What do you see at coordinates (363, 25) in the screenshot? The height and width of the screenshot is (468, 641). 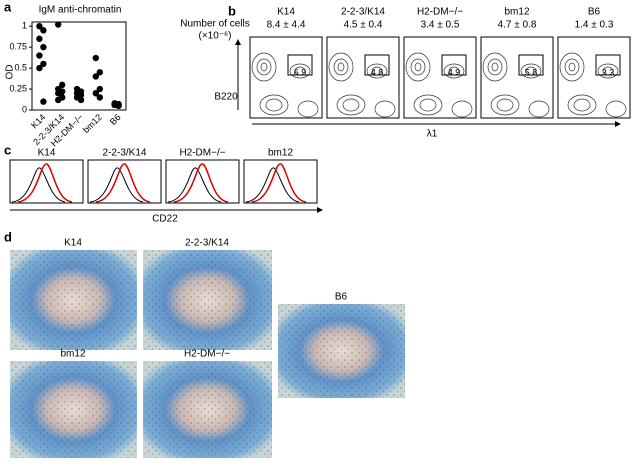 I see `cell-count: 4.5 ± 0.4` at bounding box center [363, 25].